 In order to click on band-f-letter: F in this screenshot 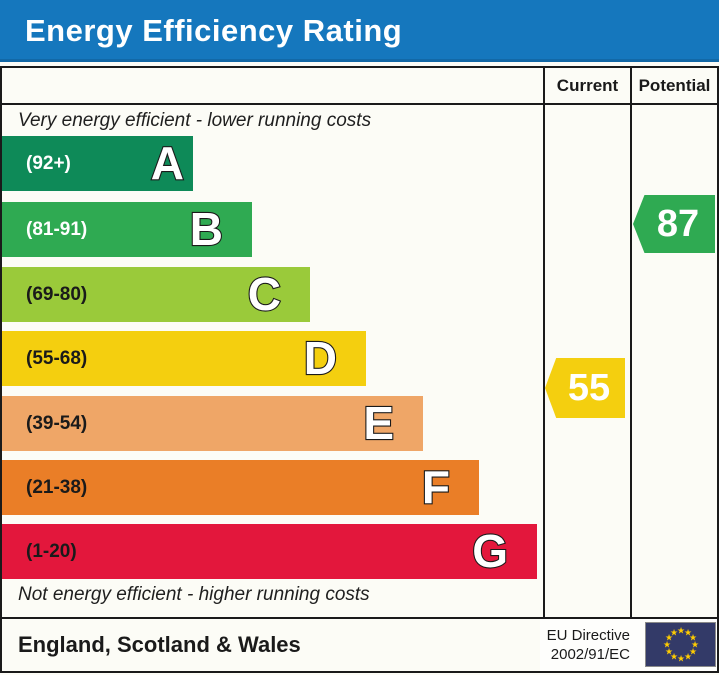, I will do `click(436, 487)`.